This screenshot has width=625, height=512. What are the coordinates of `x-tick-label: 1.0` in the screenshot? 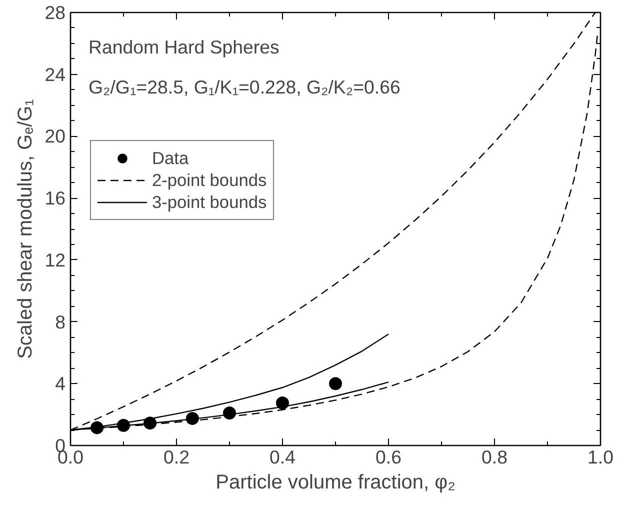 It's located at (601, 457).